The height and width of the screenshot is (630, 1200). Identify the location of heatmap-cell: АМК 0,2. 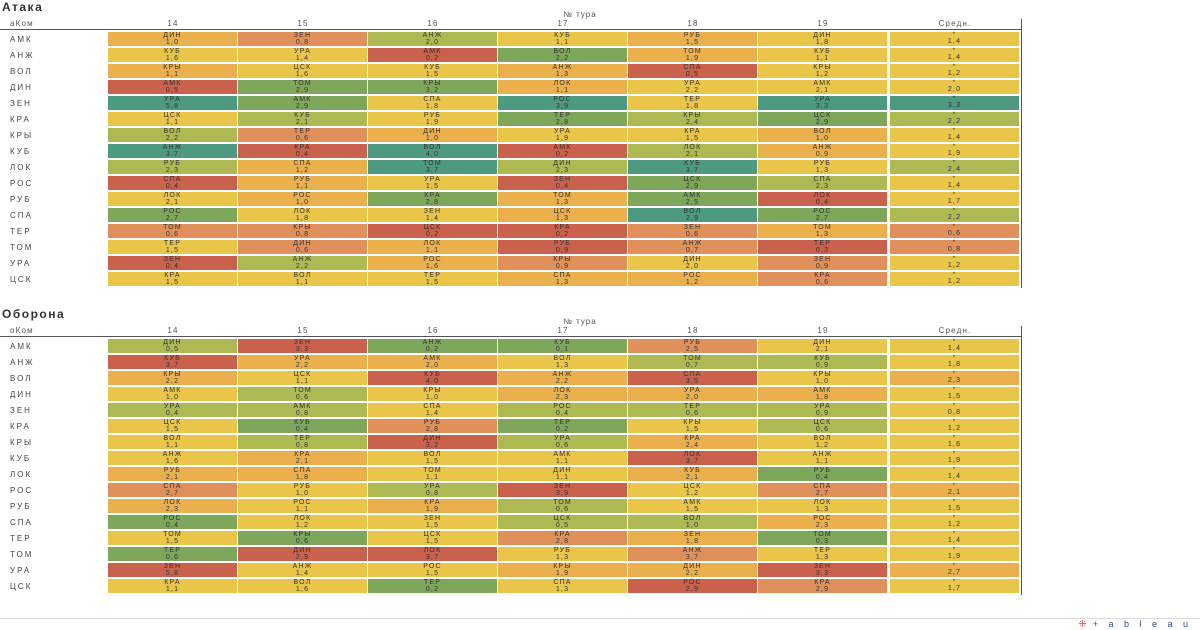
(433, 55).